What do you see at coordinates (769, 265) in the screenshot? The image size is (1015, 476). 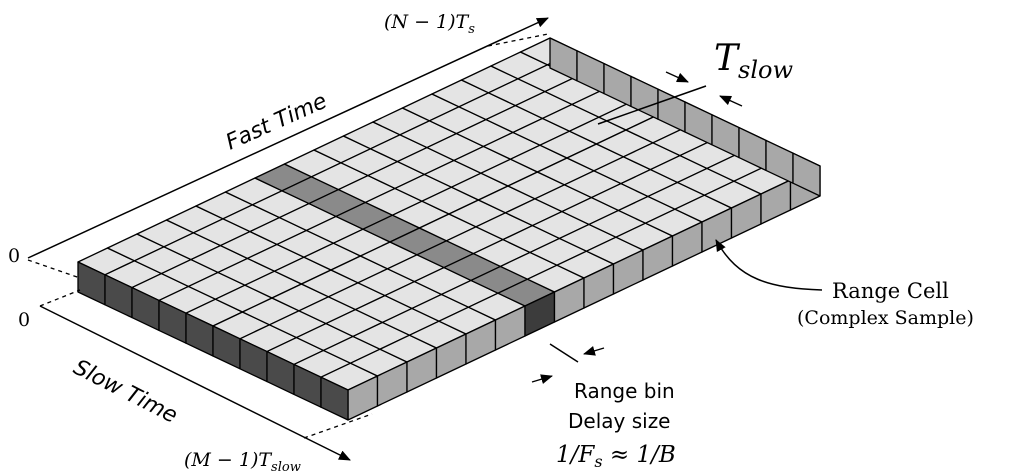 I see `range-cell-pointer` at bounding box center [769, 265].